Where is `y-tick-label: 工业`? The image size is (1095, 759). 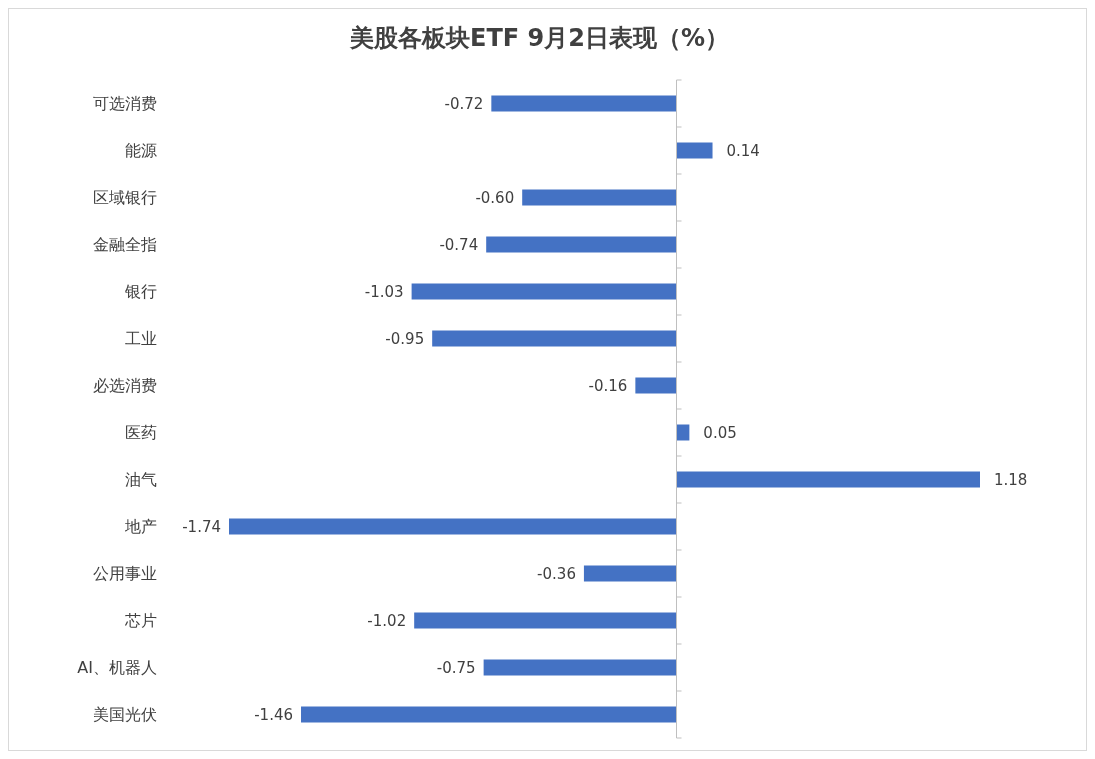 y-tick-label: 工业 is located at coordinates (141, 339).